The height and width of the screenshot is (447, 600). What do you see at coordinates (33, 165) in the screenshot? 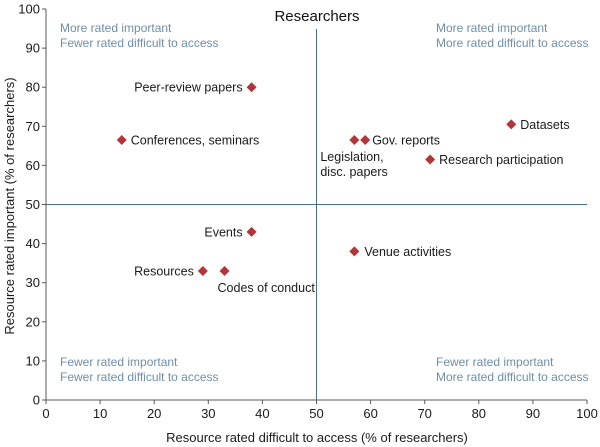
I see `y-tick-label: 60` at bounding box center [33, 165].